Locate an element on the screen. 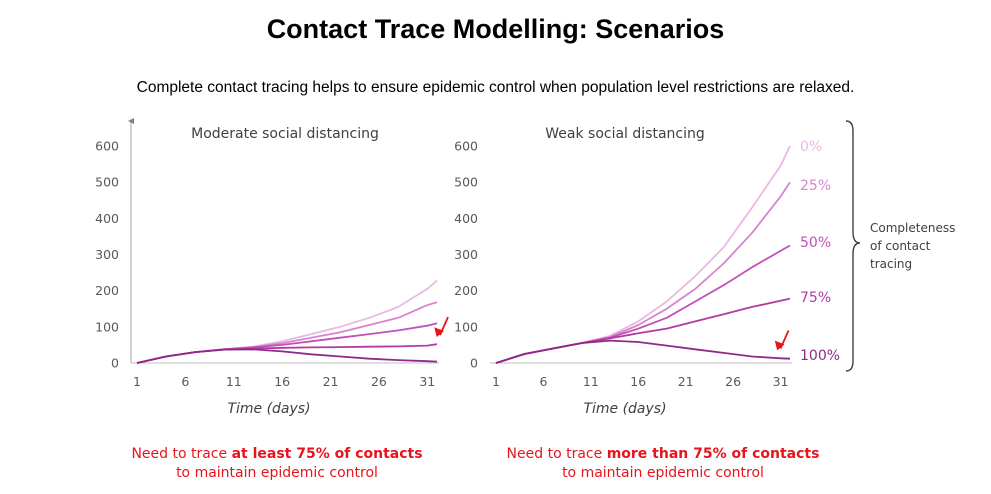 The height and width of the screenshot is (494, 991). chart2-series-label-25pct: 25% is located at coordinates (815, 186).